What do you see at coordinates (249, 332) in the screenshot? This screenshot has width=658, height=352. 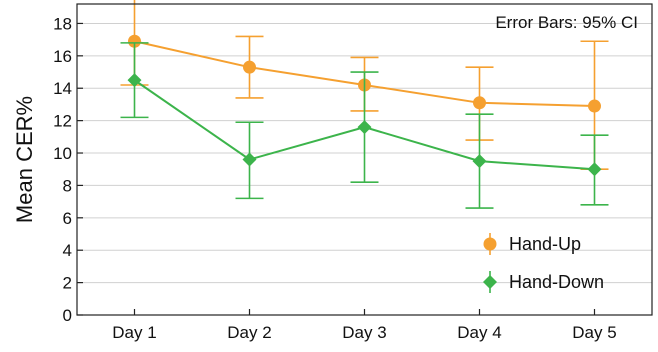 I see `x-tick-label: Day 2` at bounding box center [249, 332].